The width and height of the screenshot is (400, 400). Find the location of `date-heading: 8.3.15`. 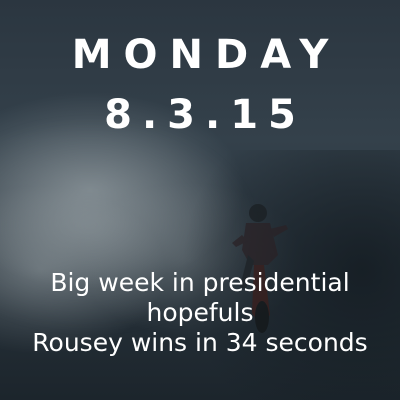

date-heading: 8.3.15 is located at coordinates (205, 115).